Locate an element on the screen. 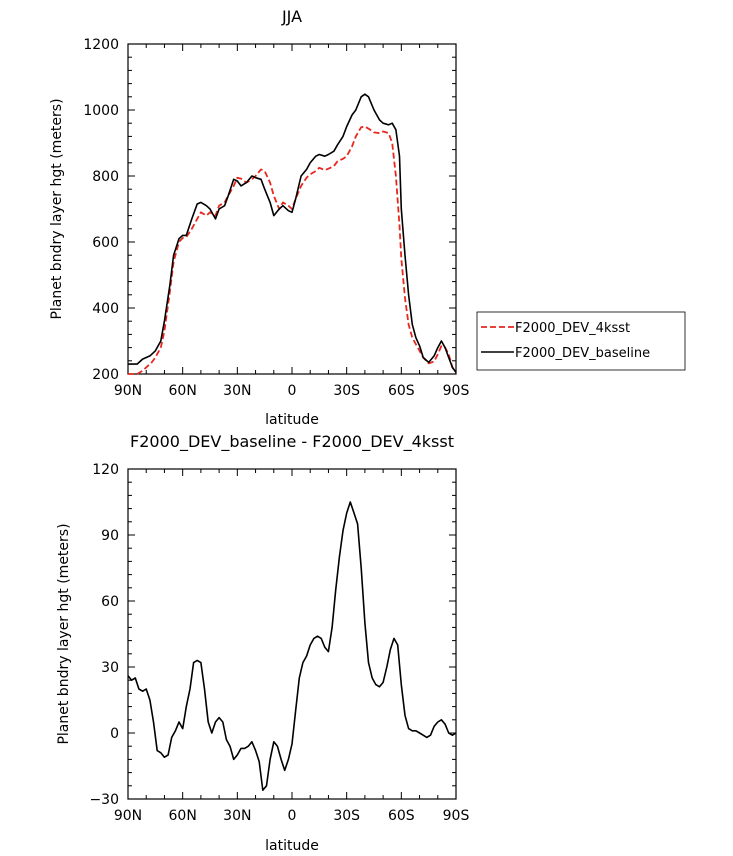 This screenshot has height=856, width=733. bottom-x-tick-label: 90N is located at coordinates (128, 816).